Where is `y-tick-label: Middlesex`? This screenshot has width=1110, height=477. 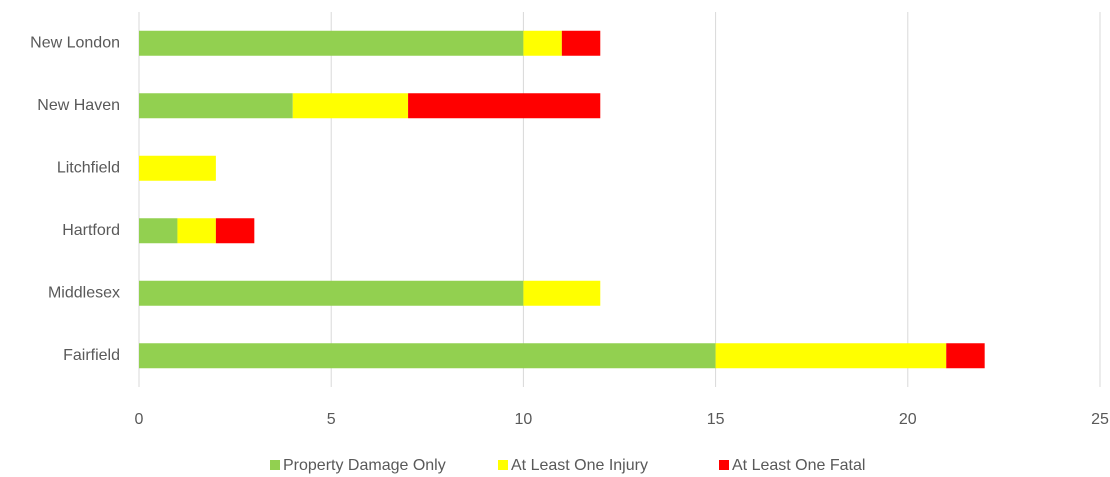 y-tick-label: Middlesex is located at coordinates (84, 292).